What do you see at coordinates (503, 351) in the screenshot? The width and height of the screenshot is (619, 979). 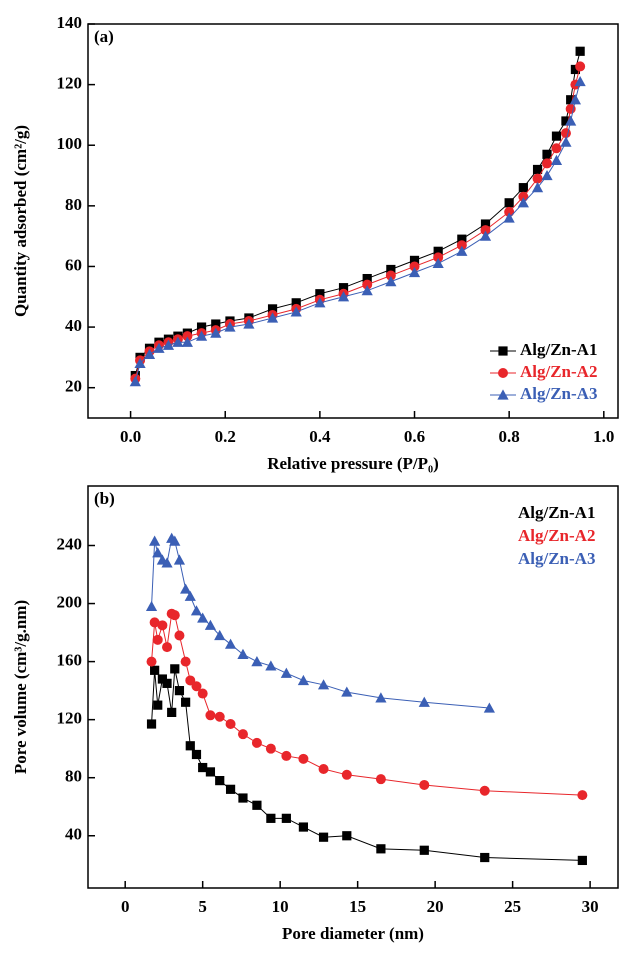 I see `legend-marker` at bounding box center [503, 351].